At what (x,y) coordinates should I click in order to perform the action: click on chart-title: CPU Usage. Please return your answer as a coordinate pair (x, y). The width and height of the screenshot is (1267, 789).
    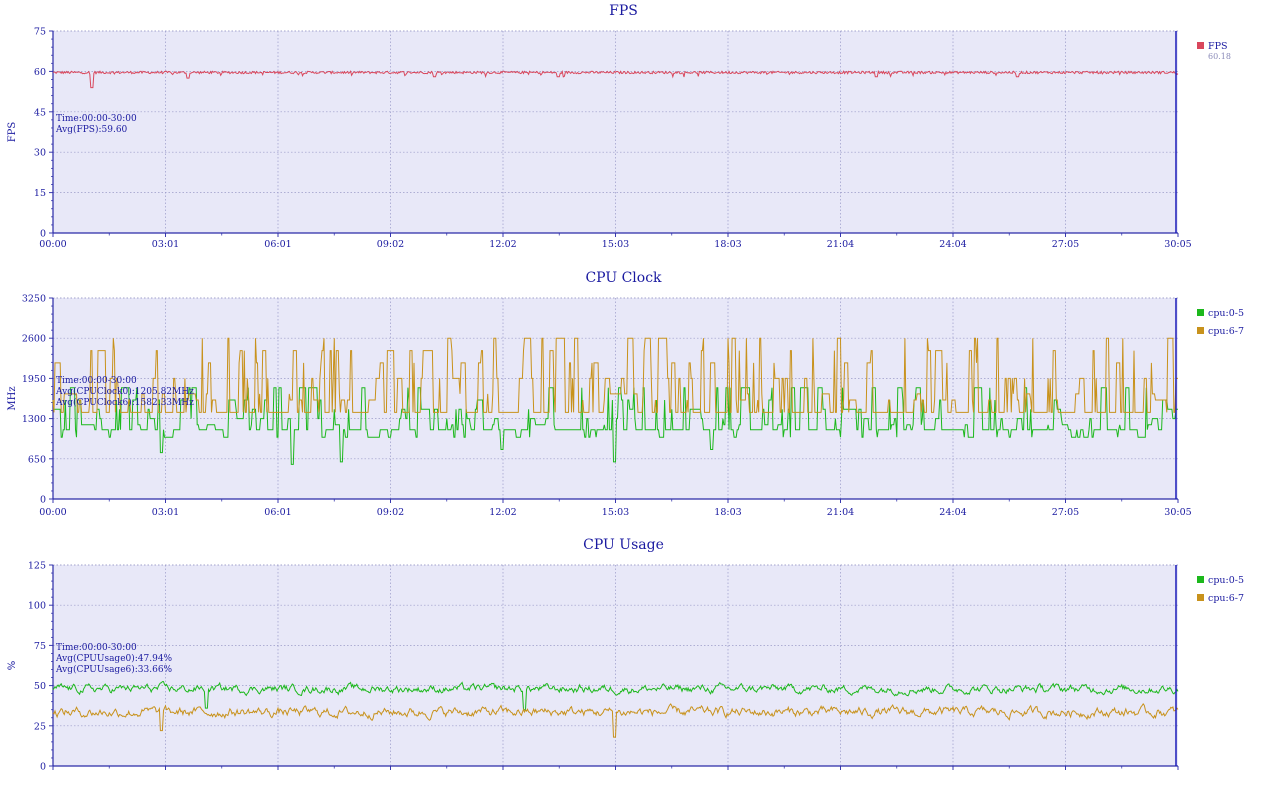
    Looking at the image, I should click on (623, 545).